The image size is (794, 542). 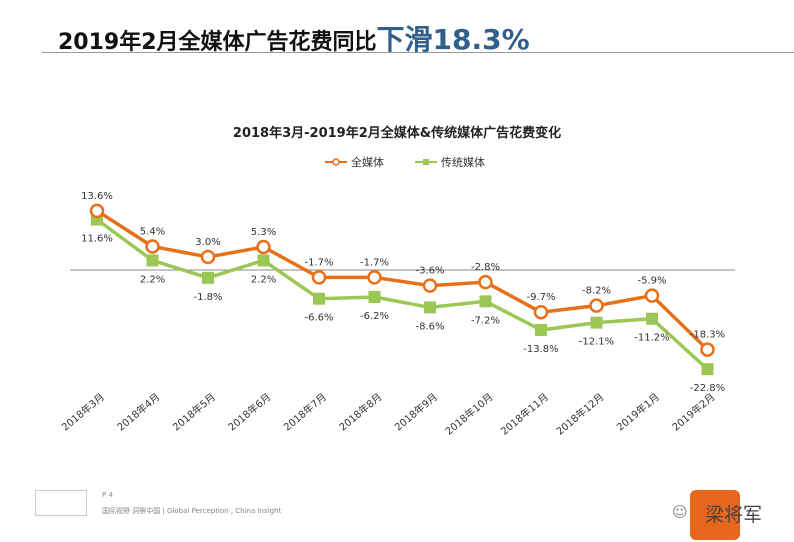 I want to click on data-label: -6.2%, so click(x=374, y=316).